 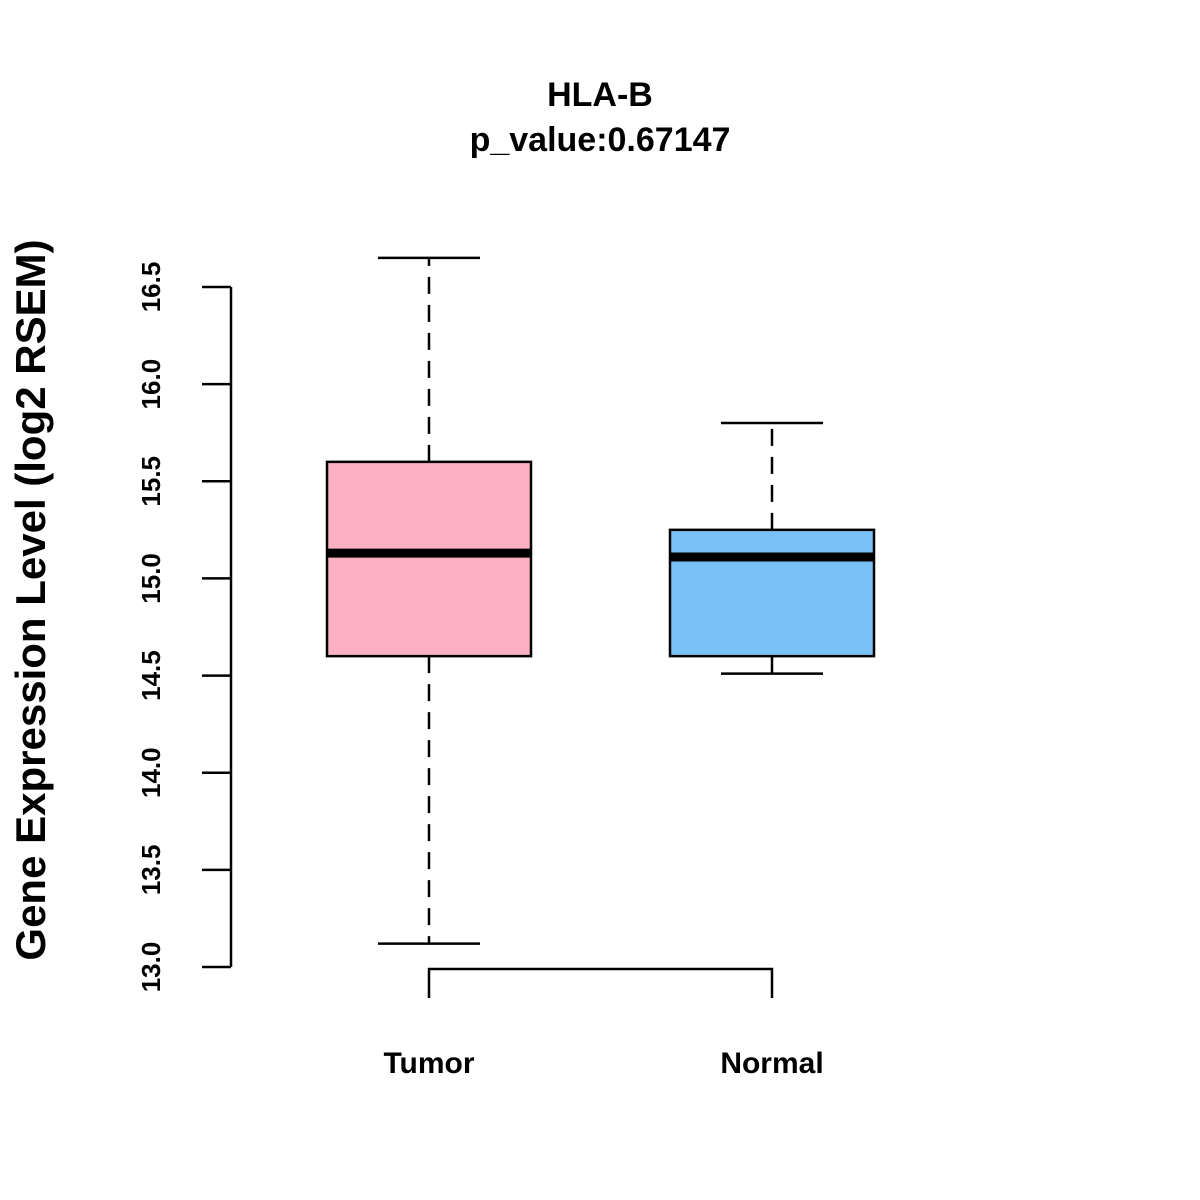 What do you see at coordinates (151, 384) in the screenshot?
I see `y-tick-label: 16.0` at bounding box center [151, 384].